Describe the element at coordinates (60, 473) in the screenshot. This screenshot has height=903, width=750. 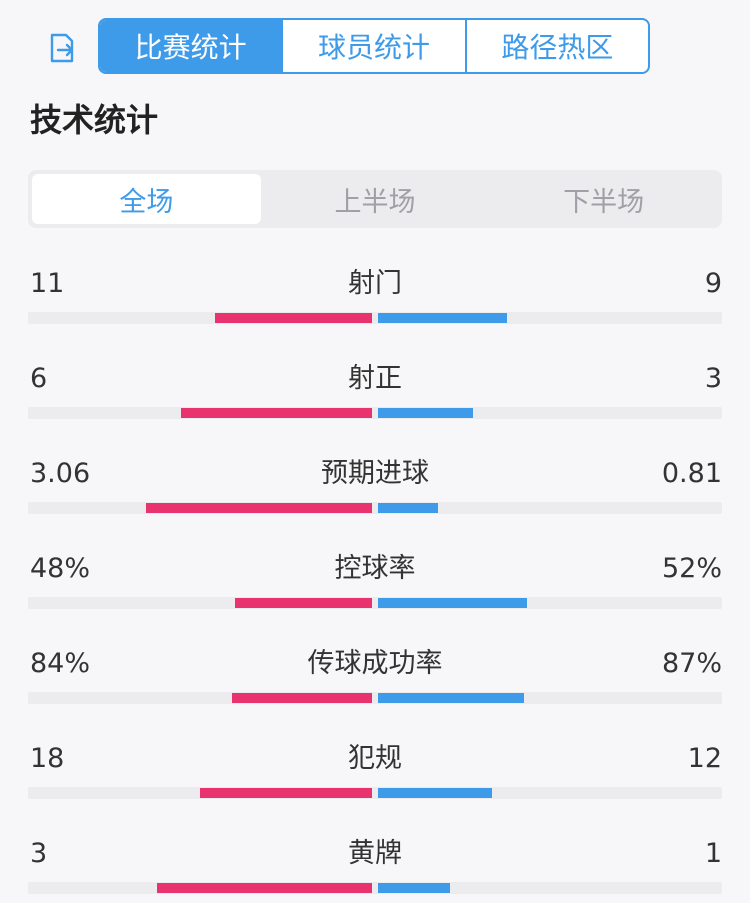
I see `home-value: 3.06` at that location.